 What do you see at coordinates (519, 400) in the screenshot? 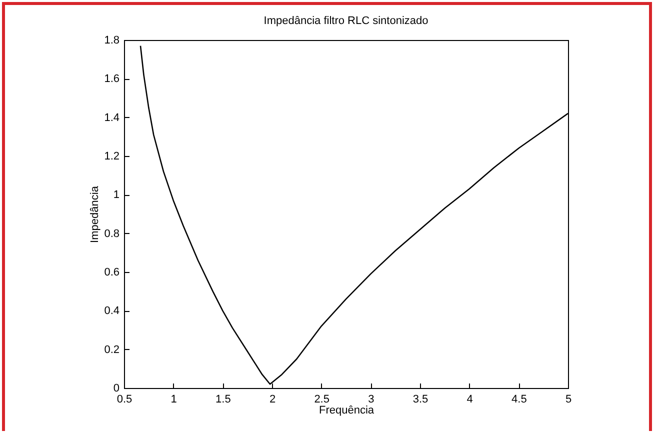
I see `x-tick-label: 4.5` at bounding box center [519, 400].